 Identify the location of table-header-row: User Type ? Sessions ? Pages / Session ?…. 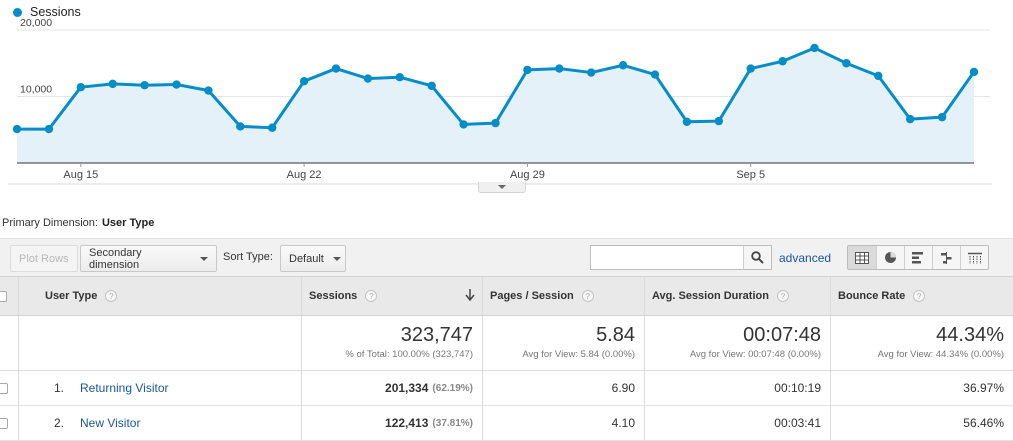
(506, 296).